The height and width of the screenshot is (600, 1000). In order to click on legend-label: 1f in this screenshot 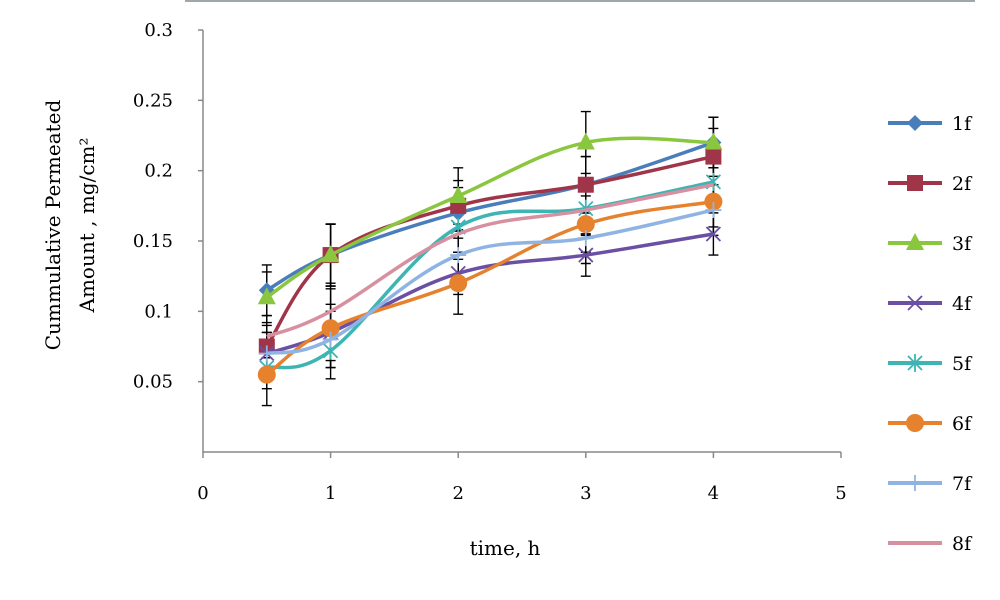, I will do `click(962, 124)`.